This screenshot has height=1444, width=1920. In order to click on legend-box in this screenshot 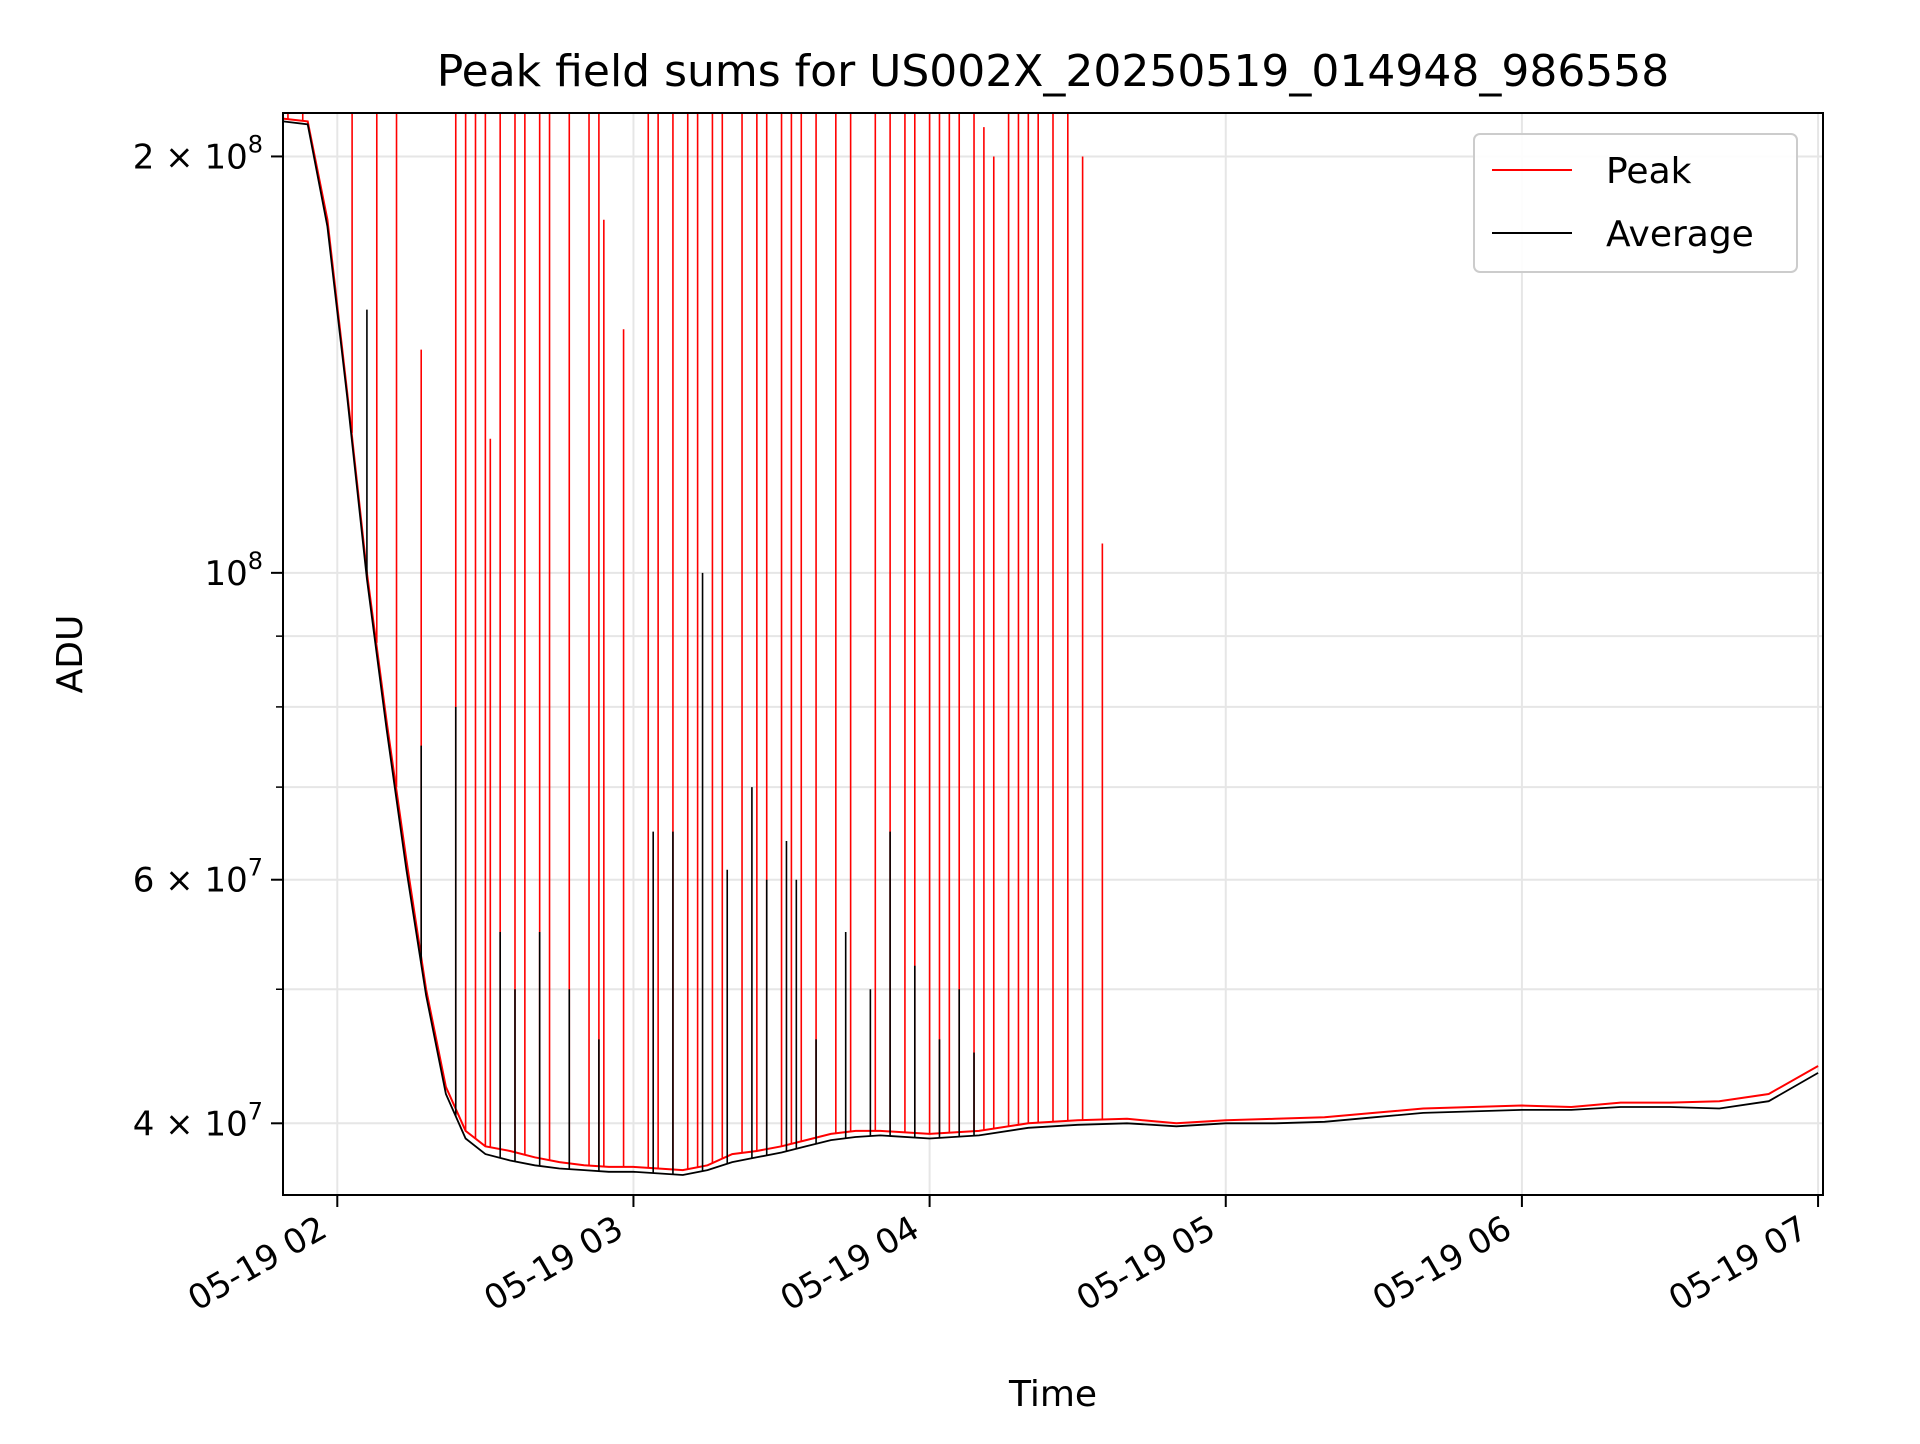, I will do `click(1635, 203)`.